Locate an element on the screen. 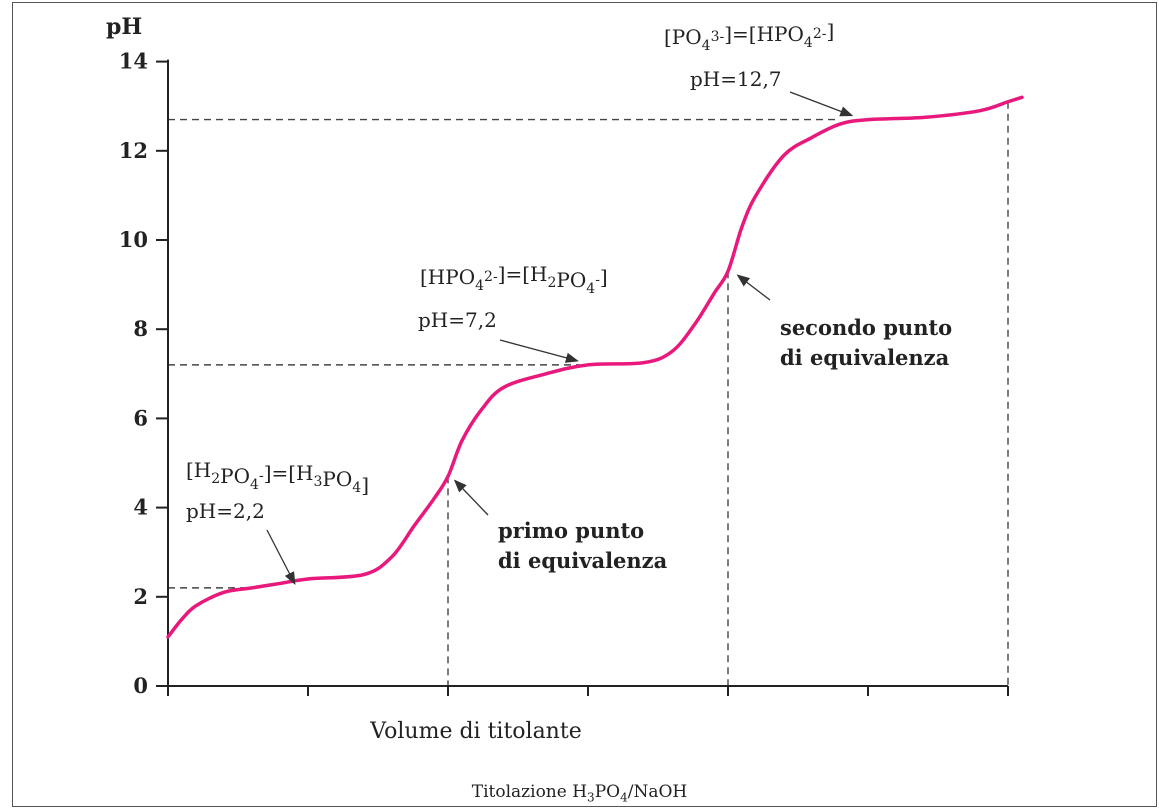 This screenshot has height=809, width=1159. formula-part: [H is located at coordinates (198, 470).